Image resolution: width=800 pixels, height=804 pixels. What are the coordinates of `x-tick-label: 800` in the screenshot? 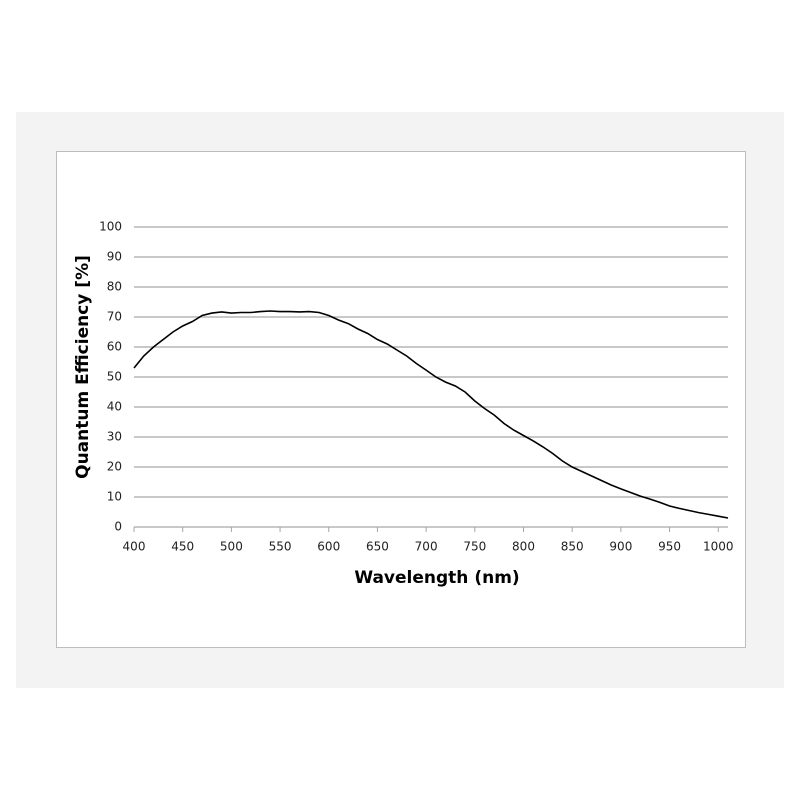 It's located at (523, 547).